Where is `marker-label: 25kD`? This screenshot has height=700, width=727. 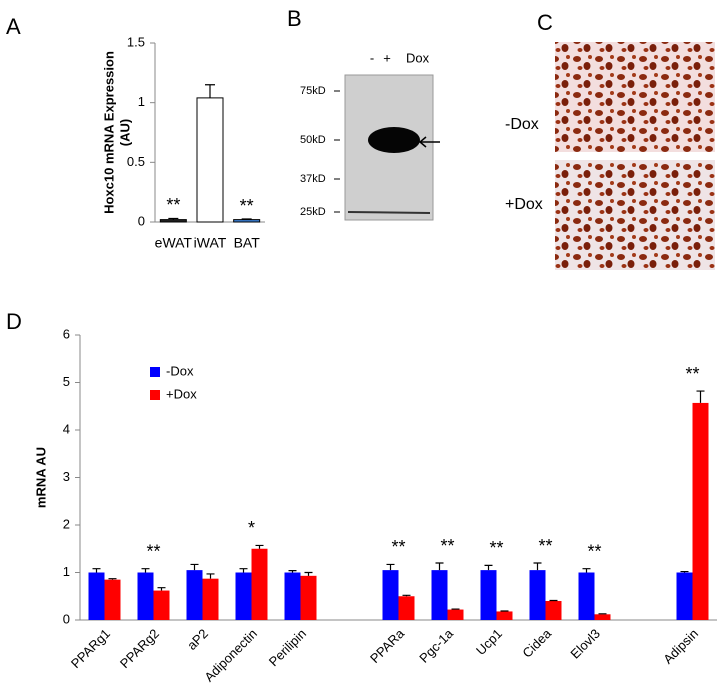 marker-label: 25kD is located at coordinates (313, 212).